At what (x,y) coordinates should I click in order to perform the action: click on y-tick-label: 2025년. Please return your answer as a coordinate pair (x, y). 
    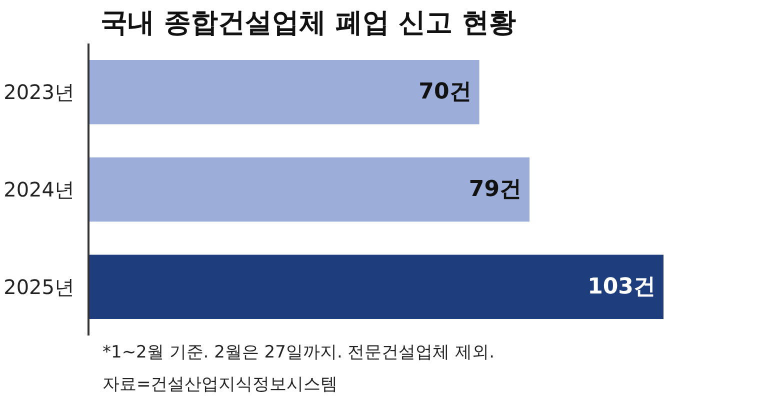
    Looking at the image, I should click on (39, 286).